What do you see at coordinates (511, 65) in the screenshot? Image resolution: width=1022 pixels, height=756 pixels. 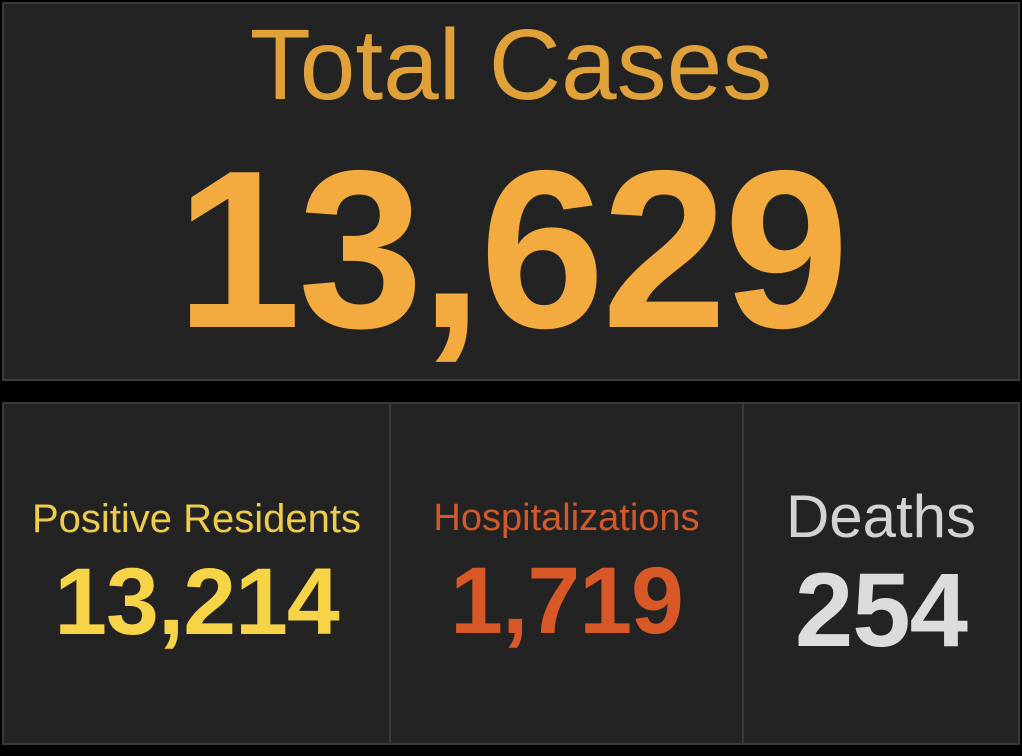 I see `total-cases-label: Total Cases` at bounding box center [511, 65].